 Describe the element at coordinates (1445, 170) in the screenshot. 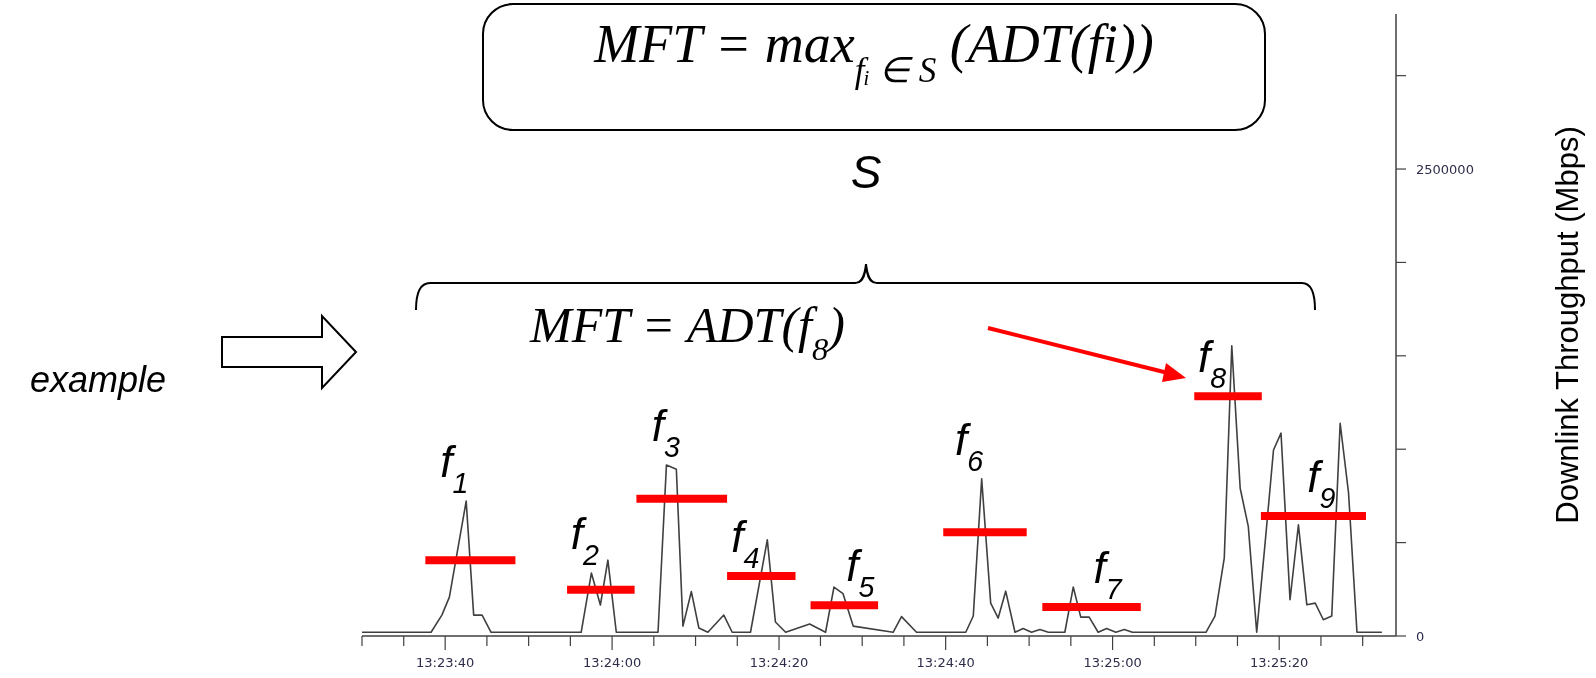

I see `y-tick-label: 2500000` at that location.